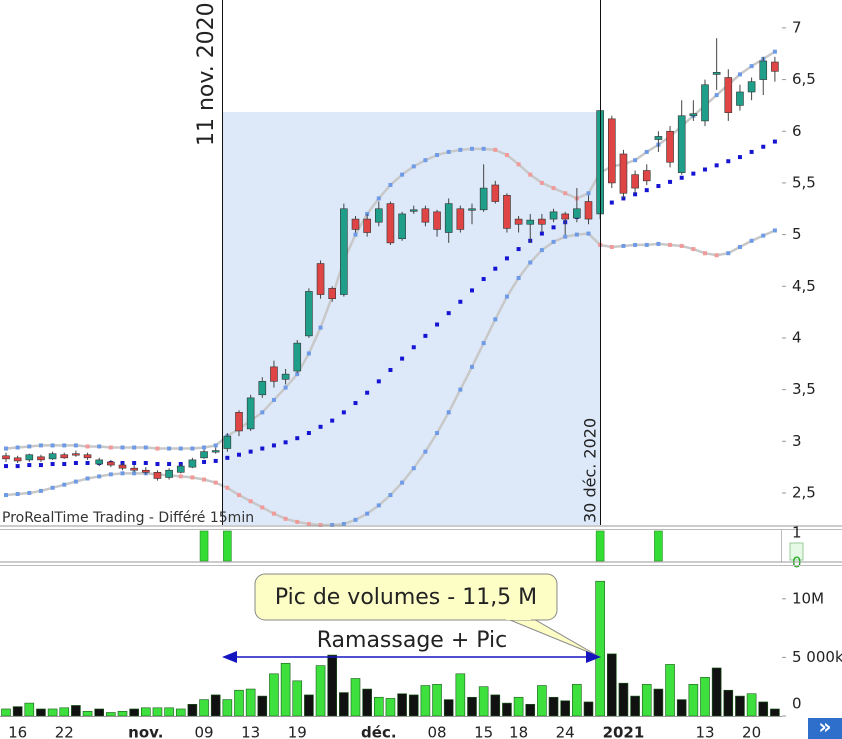 The height and width of the screenshot is (739, 842). I want to click on x-tick-label: 20, so click(751, 731).